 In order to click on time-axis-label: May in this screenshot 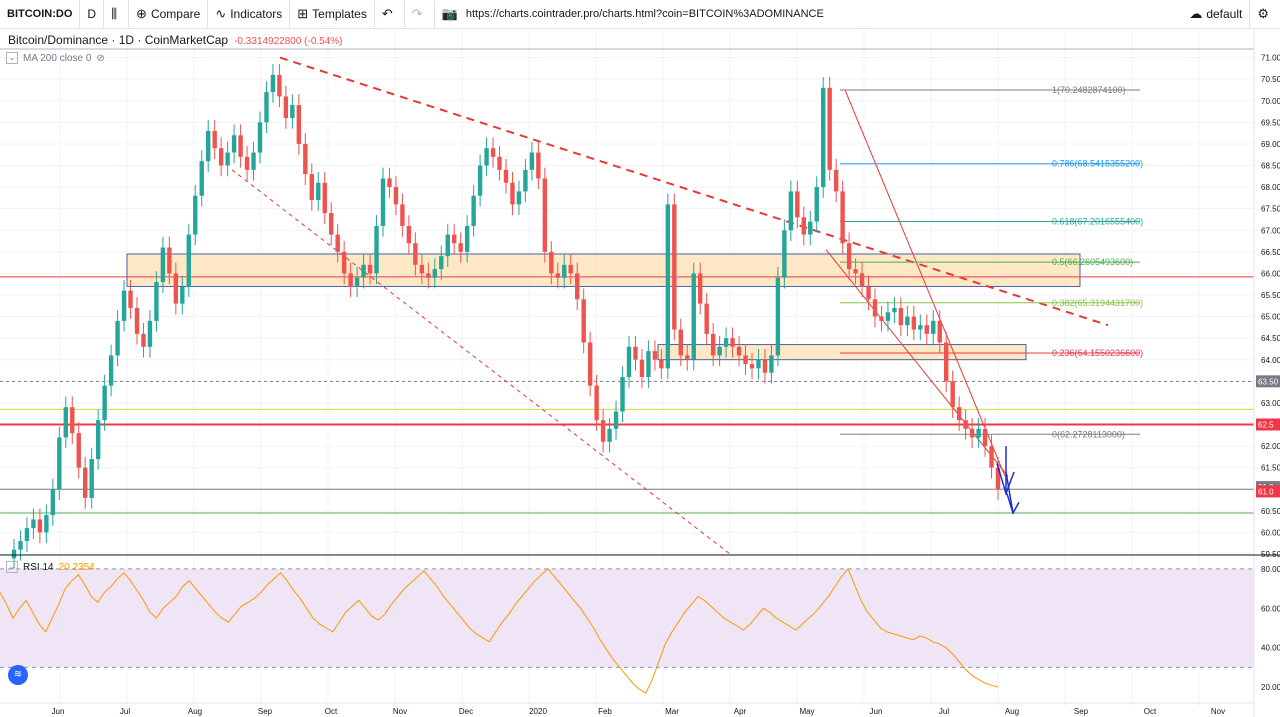, I will do `click(806, 711)`.